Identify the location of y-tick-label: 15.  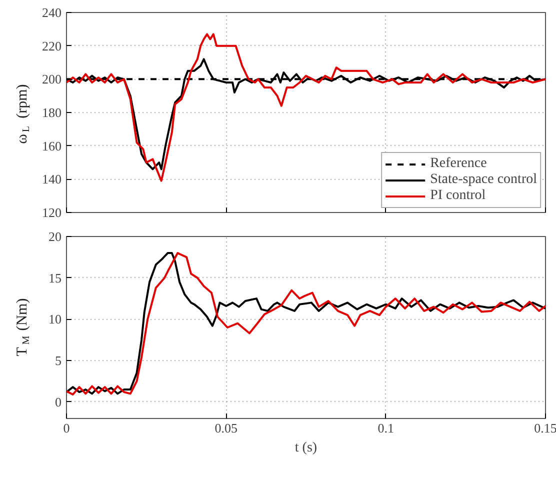
(55, 278).